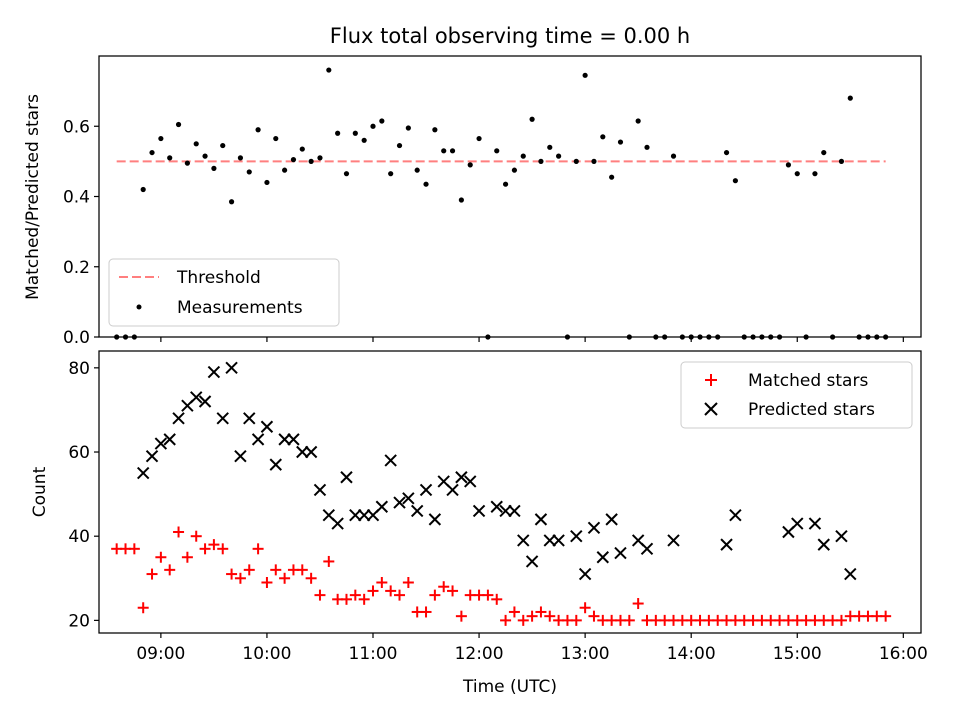 Image resolution: width=960 pixels, height=720 pixels. Describe the element at coordinates (808, 381) in the screenshot. I see `legend-matched-label: Matched stars` at that location.